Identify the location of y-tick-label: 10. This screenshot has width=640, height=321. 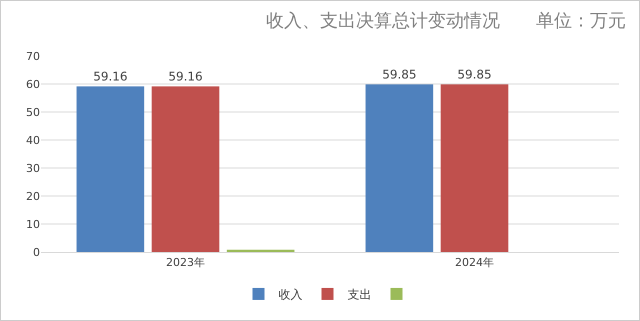
(33, 224).